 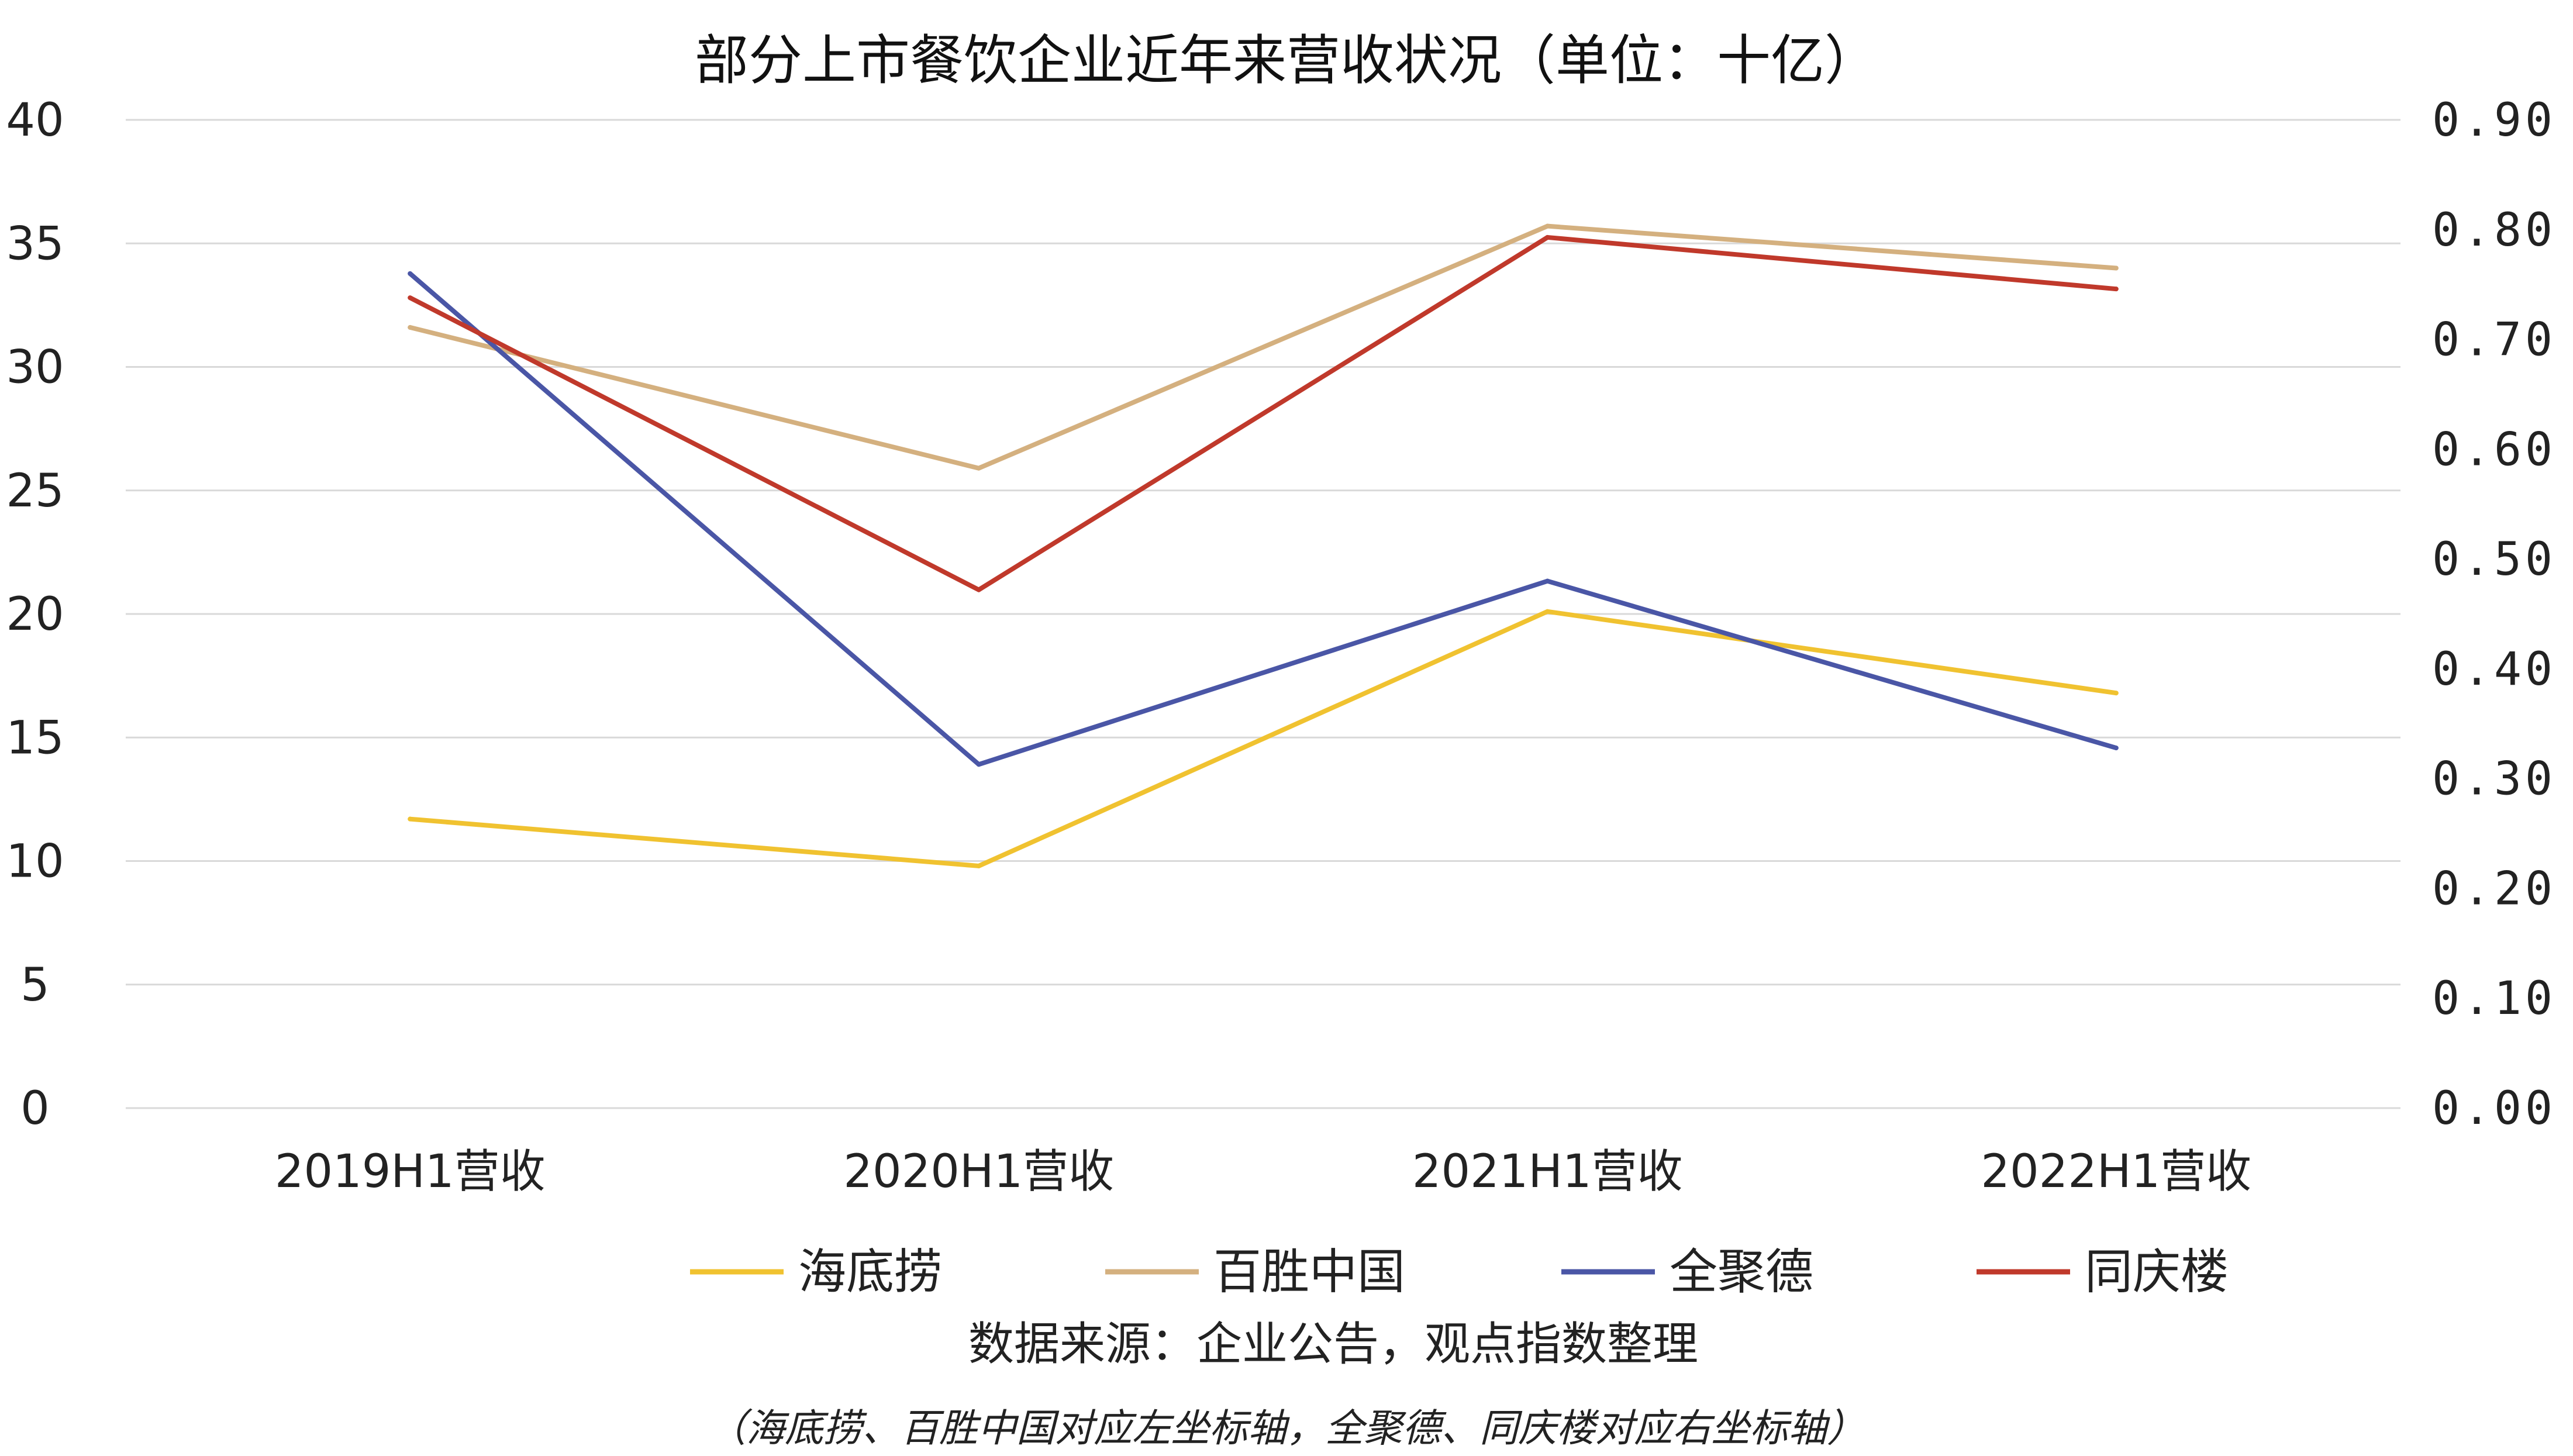 What do you see at coordinates (2494, 779) in the screenshot?
I see `right-y-tick-label: 0.30` at bounding box center [2494, 779].